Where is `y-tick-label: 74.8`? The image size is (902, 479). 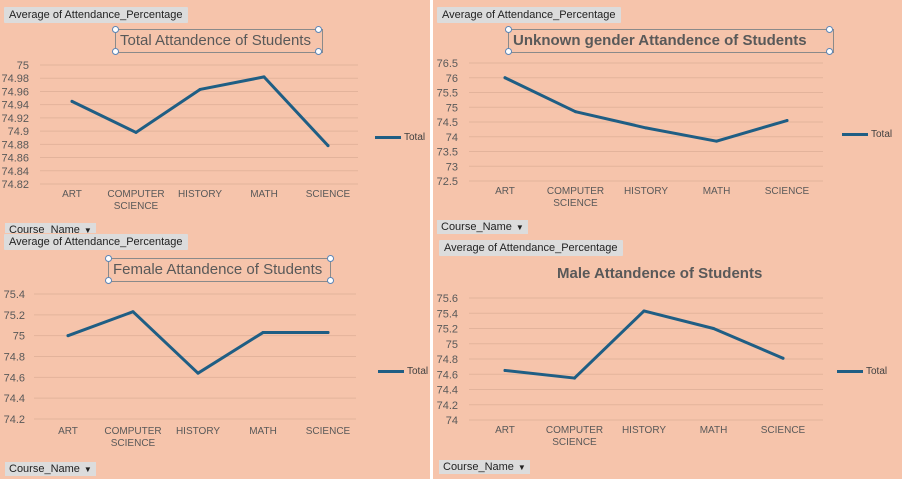
y-tick-label: 74.8 is located at coordinates (447, 360).